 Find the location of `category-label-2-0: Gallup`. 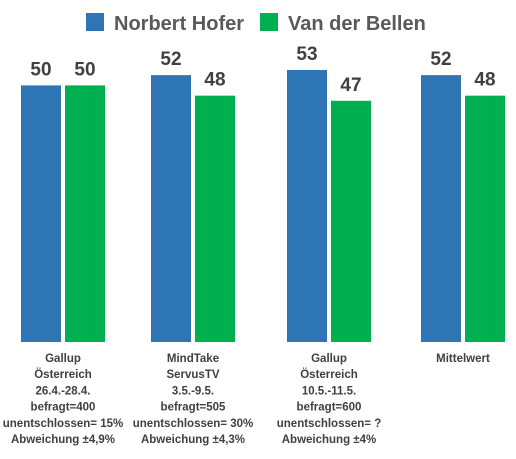

category-label-2-0: Gallup is located at coordinates (329, 359).